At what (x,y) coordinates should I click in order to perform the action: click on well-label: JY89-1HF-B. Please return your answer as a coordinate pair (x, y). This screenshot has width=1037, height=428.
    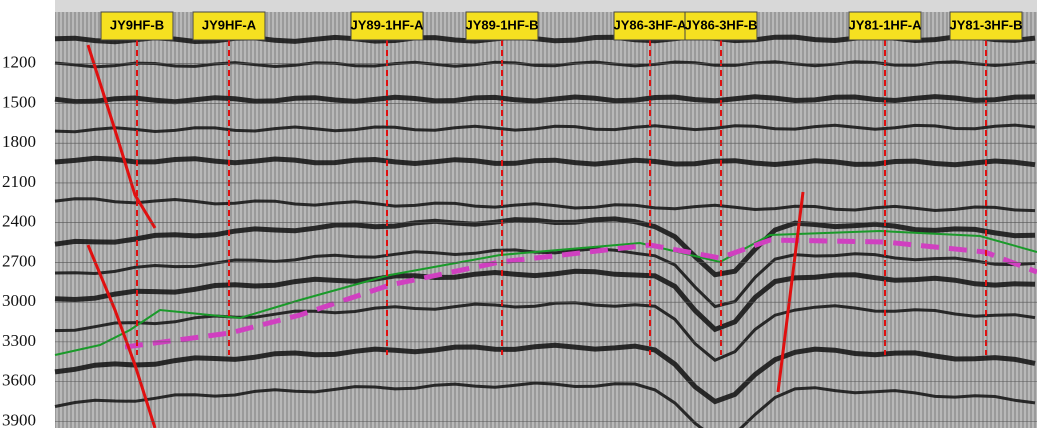
    Looking at the image, I should click on (502, 24).